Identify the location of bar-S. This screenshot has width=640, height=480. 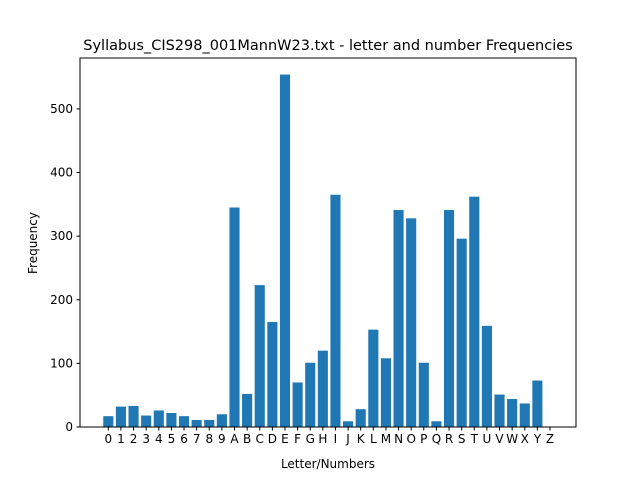
(461, 332).